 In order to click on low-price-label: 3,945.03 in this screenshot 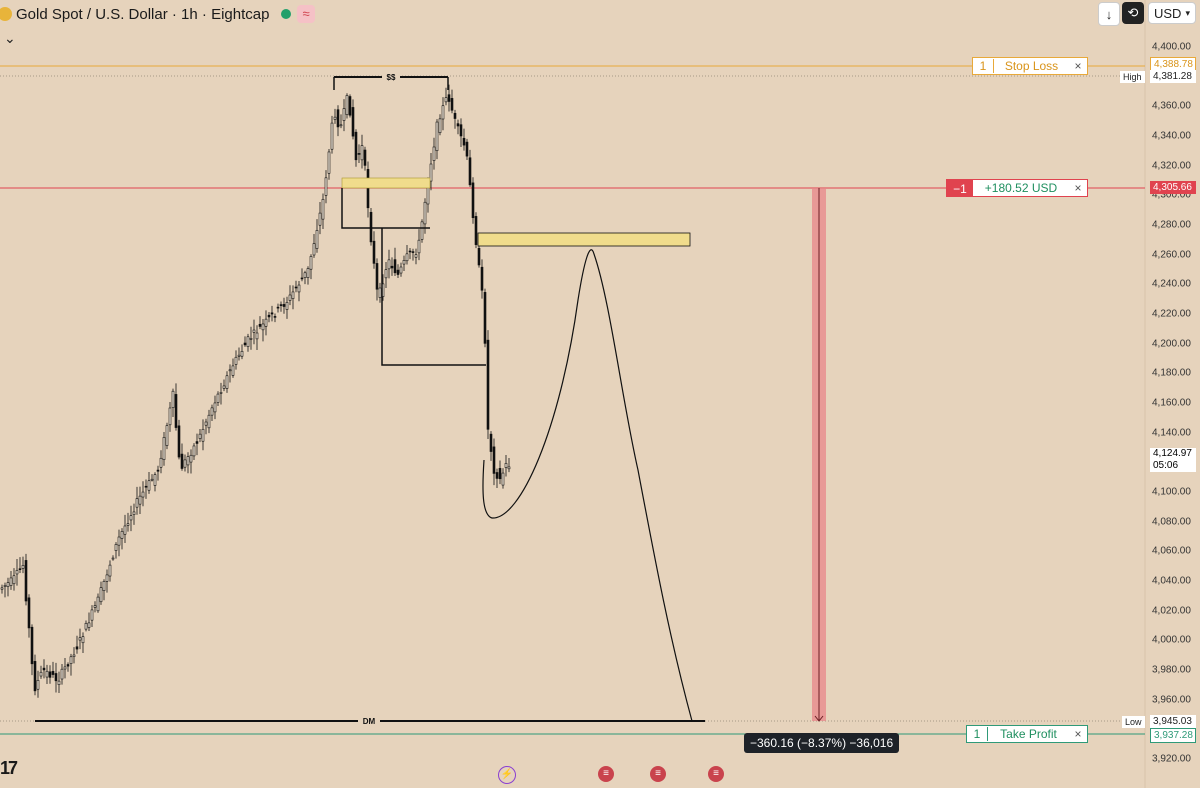, I will do `click(1173, 721)`.